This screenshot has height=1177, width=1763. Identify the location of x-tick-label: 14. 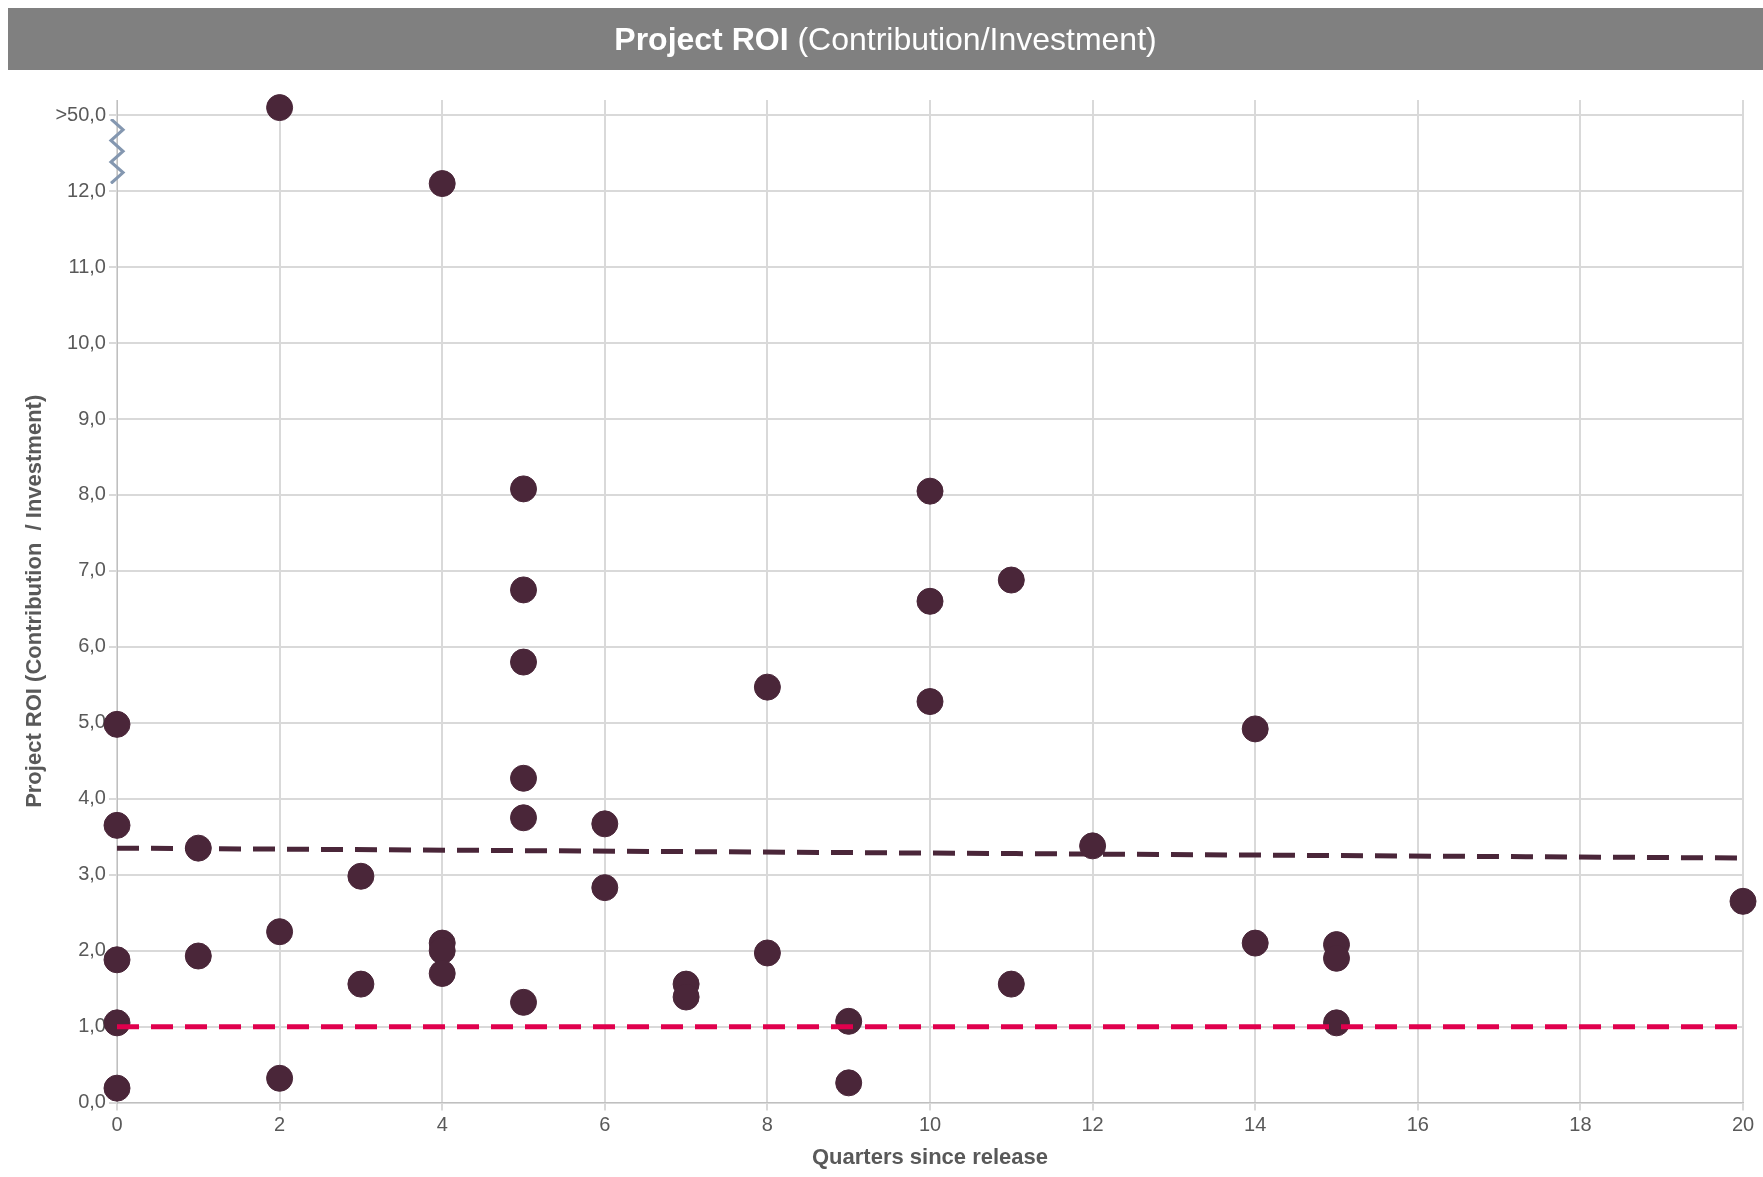
(1255, 1124).